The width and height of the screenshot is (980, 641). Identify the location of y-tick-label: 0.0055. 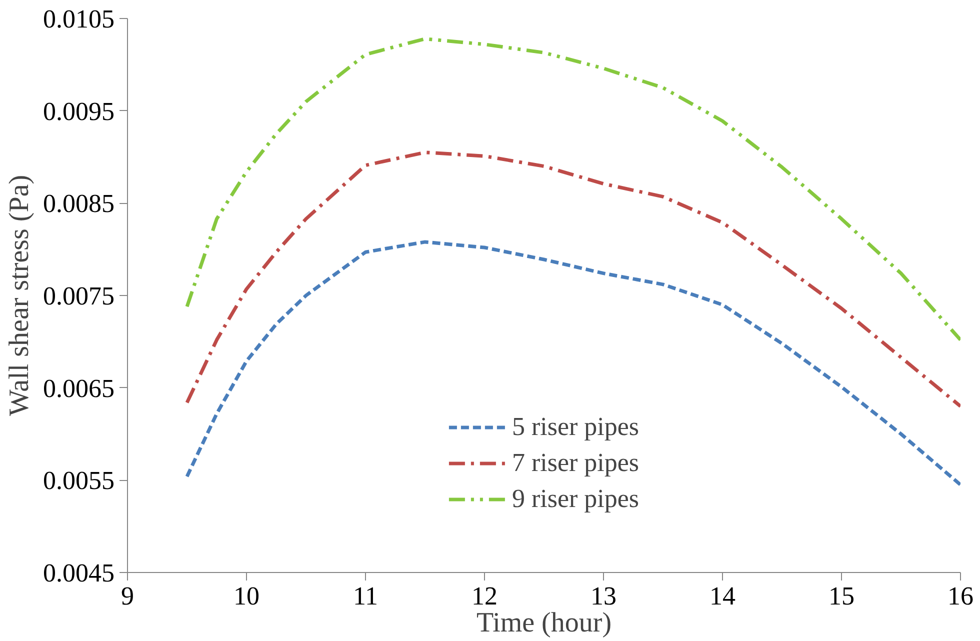
(78, 481).